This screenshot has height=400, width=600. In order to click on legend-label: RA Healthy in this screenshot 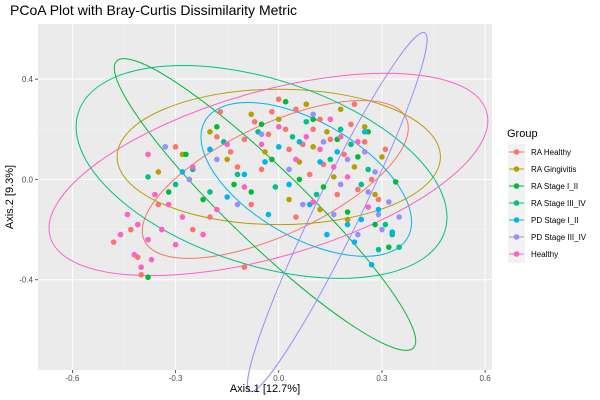, I will do `click(551, 152)`.